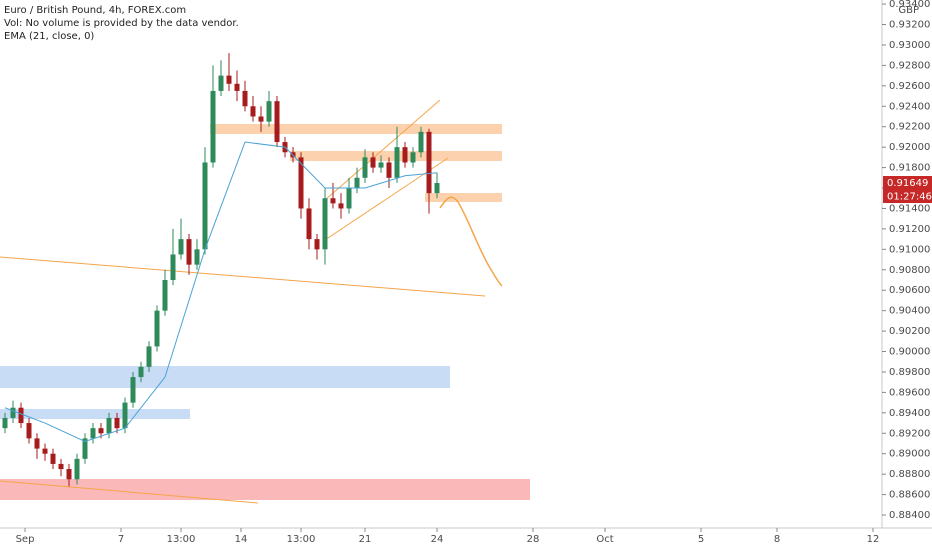 The image size is (932, 550). I want to click on y-tick-label: 0.93000, so click(909, 45).